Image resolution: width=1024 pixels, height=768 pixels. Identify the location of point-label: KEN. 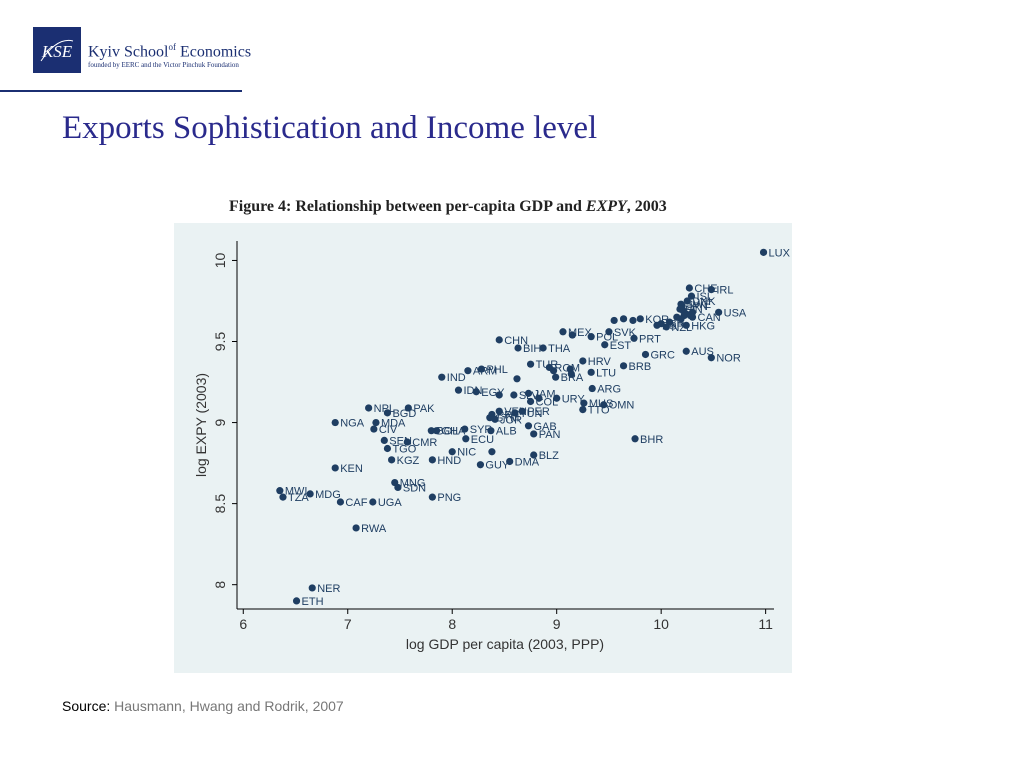
(351, 469).